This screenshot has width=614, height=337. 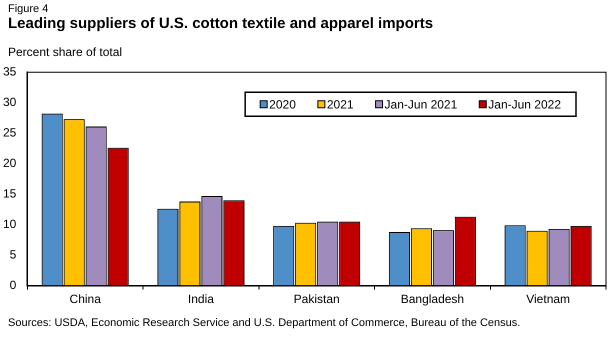 I want to click on y-tick-label: 20, so click(x=9, y=163).